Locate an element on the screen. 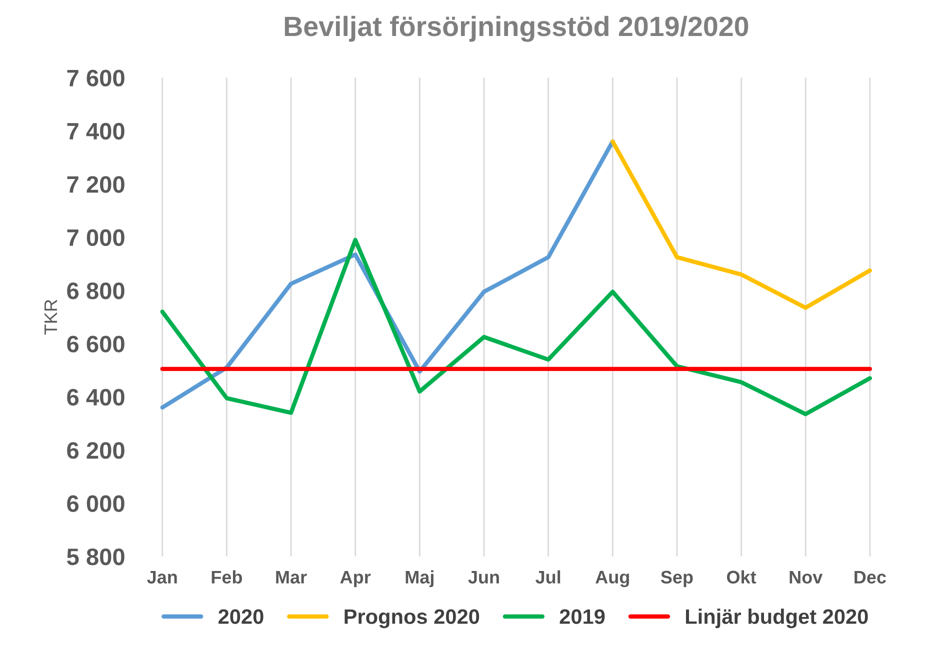 The height and width of the screenshot is (647, 930). x-tick-label: Apr is located at coordinates (355, 579).